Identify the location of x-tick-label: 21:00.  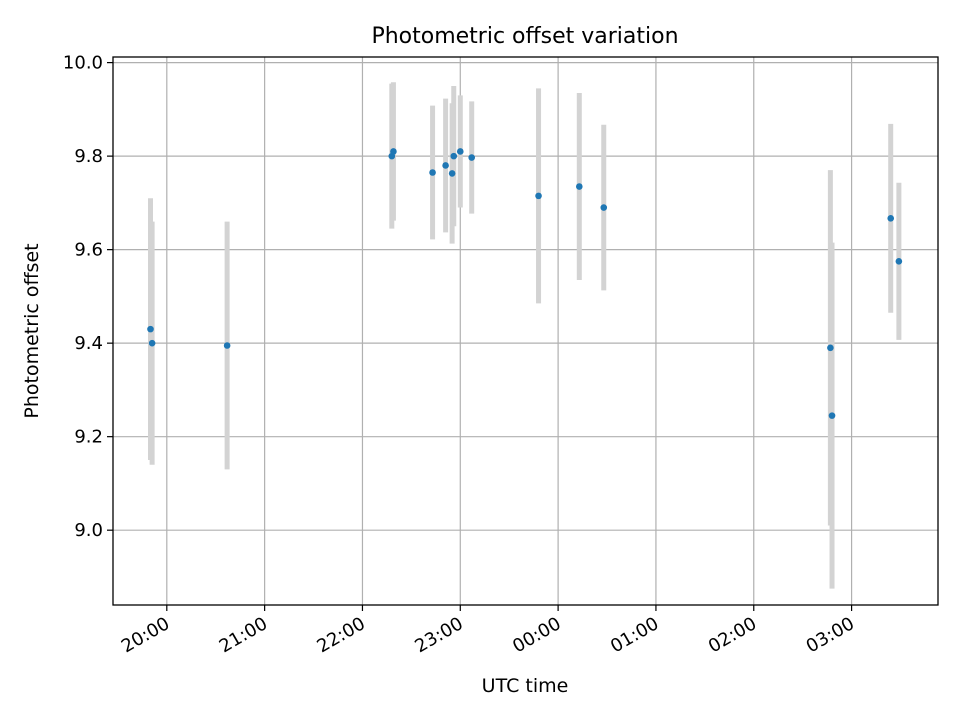
(243, 635).